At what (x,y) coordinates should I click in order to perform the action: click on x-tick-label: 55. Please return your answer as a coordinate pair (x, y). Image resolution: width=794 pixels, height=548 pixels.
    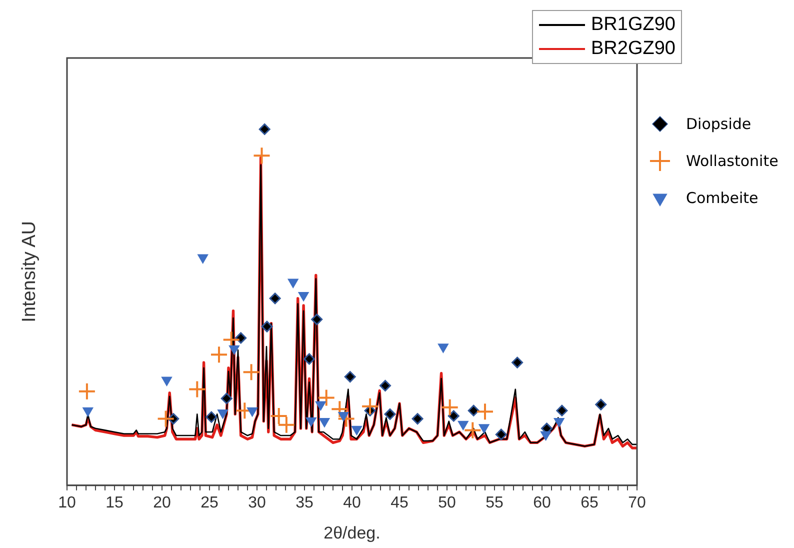
    Looking at the image, I should click on (495, 503).